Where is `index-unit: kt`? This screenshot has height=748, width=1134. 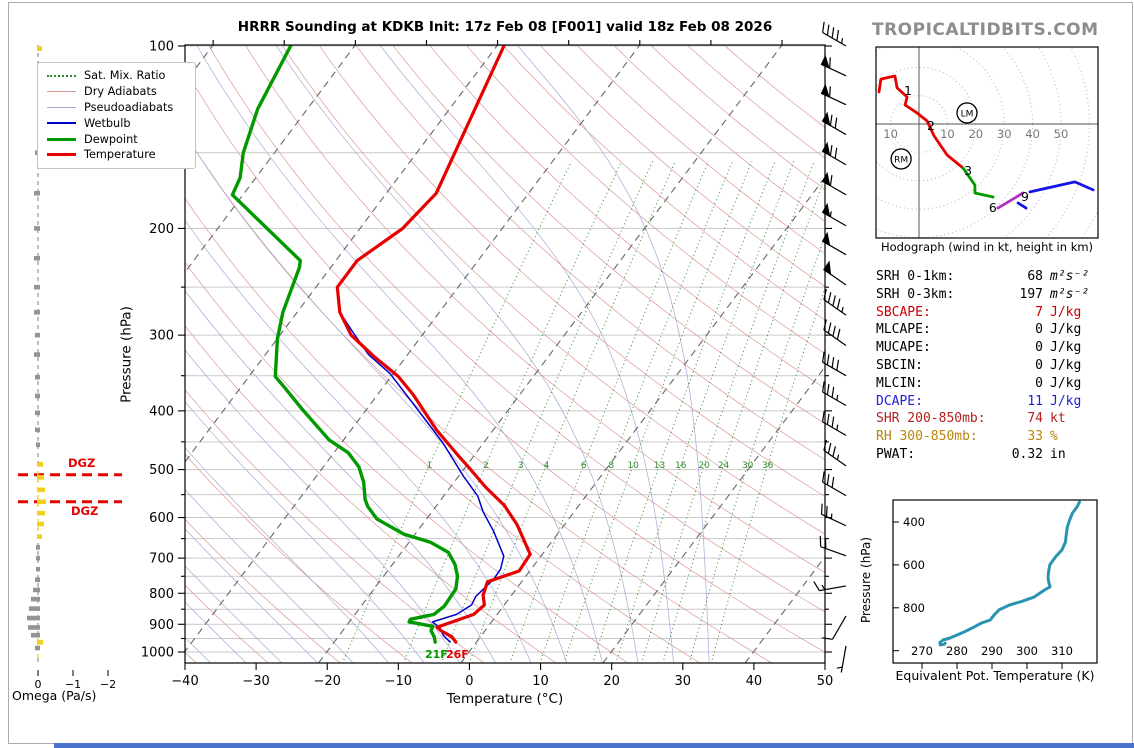 index-unit: kt is located at coordinates (1058, 419).